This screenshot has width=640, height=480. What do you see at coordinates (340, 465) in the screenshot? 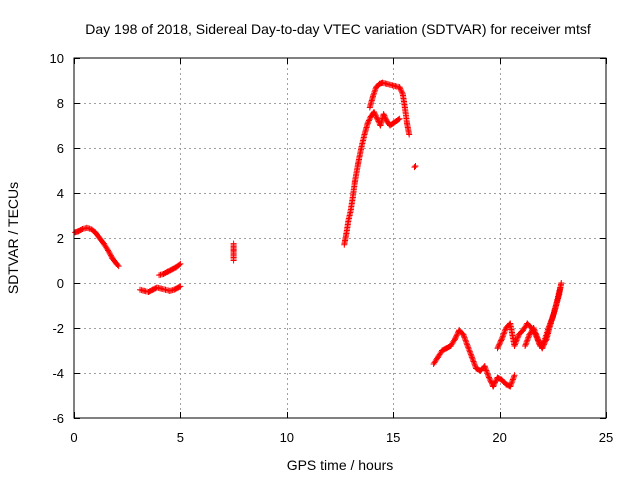
I see `x-axis-title: GPS time / hours` at bounding box center [340, 465].